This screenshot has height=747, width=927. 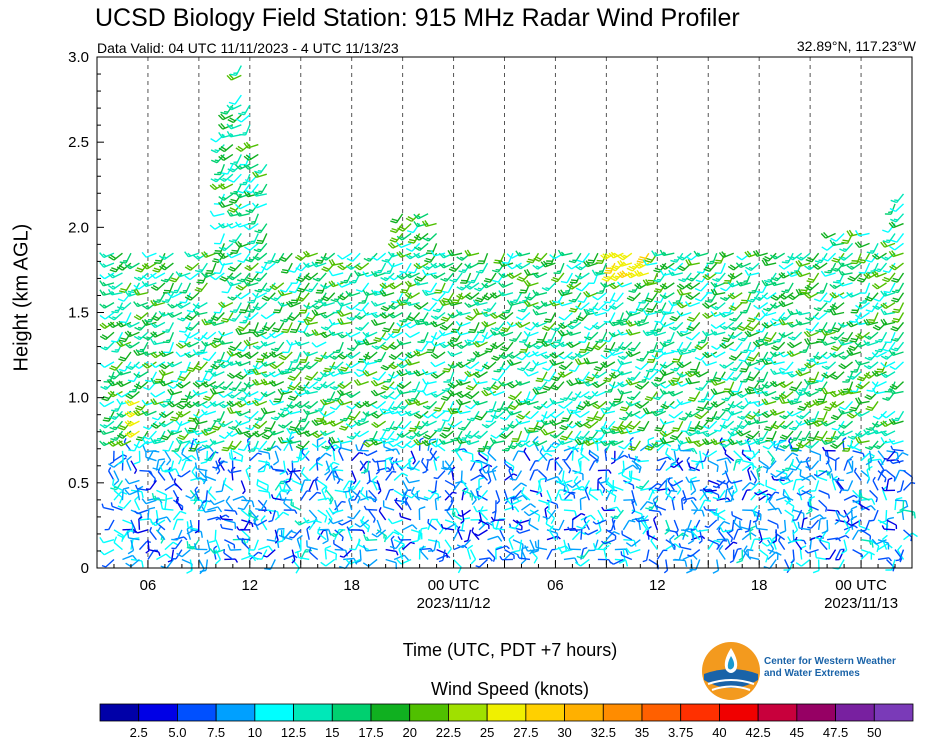 What do you see at coordinates (78, 313) in the screenshot?
I see `y-tick-label: 1.5` at bounding box center [78, 313].